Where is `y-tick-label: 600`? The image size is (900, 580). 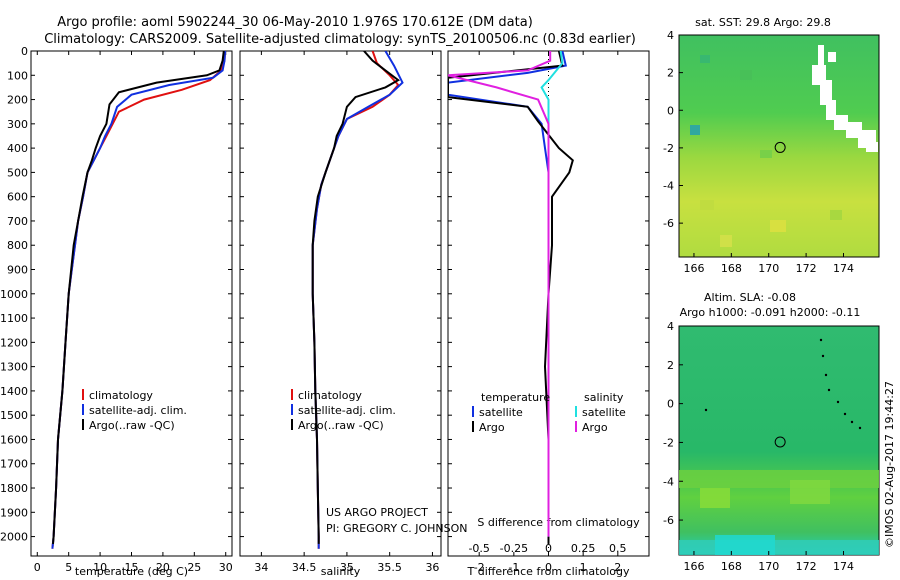 y-tick-label: 600 is located at coordinates (17, 197).